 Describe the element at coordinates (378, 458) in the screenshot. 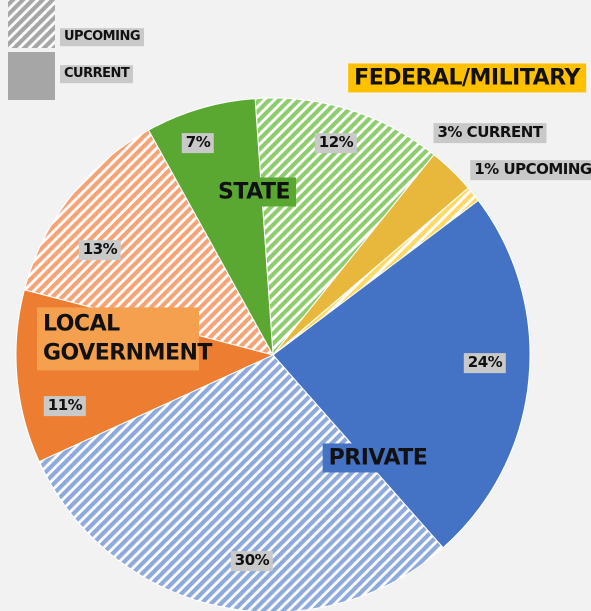

I see `group-label: PRIVATE` at that location.